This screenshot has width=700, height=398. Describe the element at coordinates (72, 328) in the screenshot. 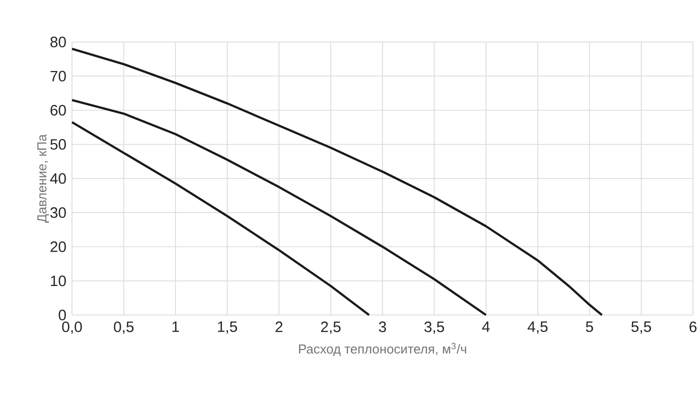

I see `x-tick-label: 0,0` at that location.